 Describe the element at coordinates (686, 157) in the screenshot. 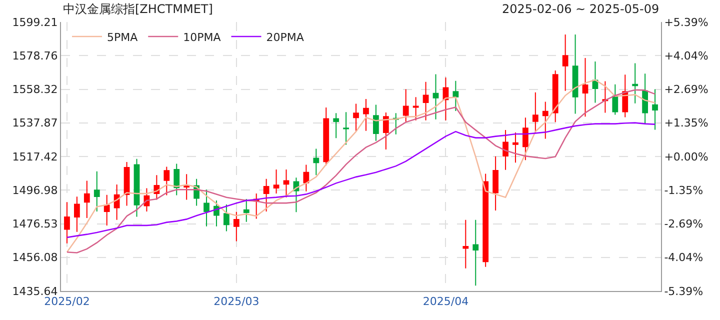

I see `y2-tick-label: +0.00%` at that location.